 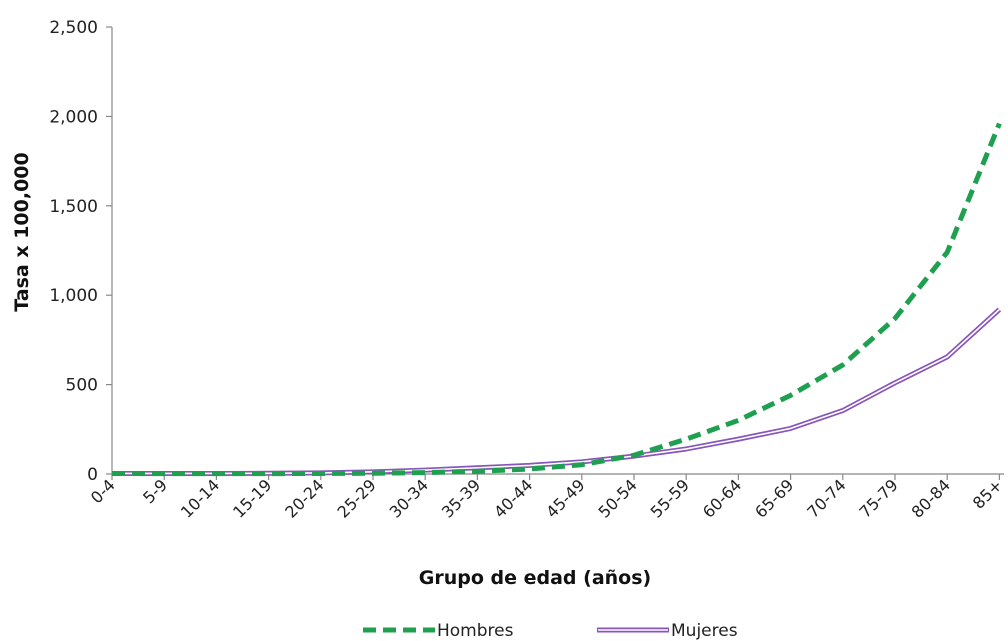 I want to click on x-tick-label: 20-24, so click(x=304, y=498).